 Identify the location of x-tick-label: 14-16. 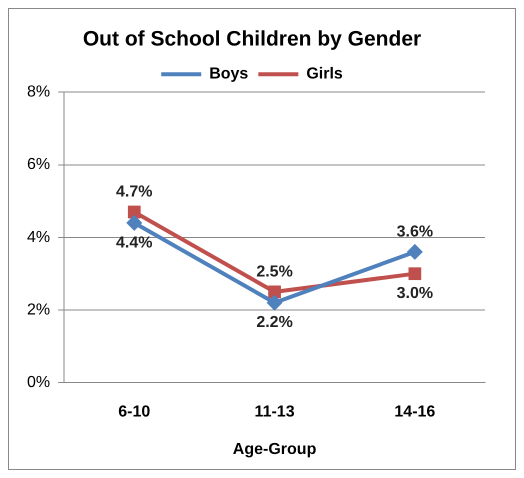
(415, 412).